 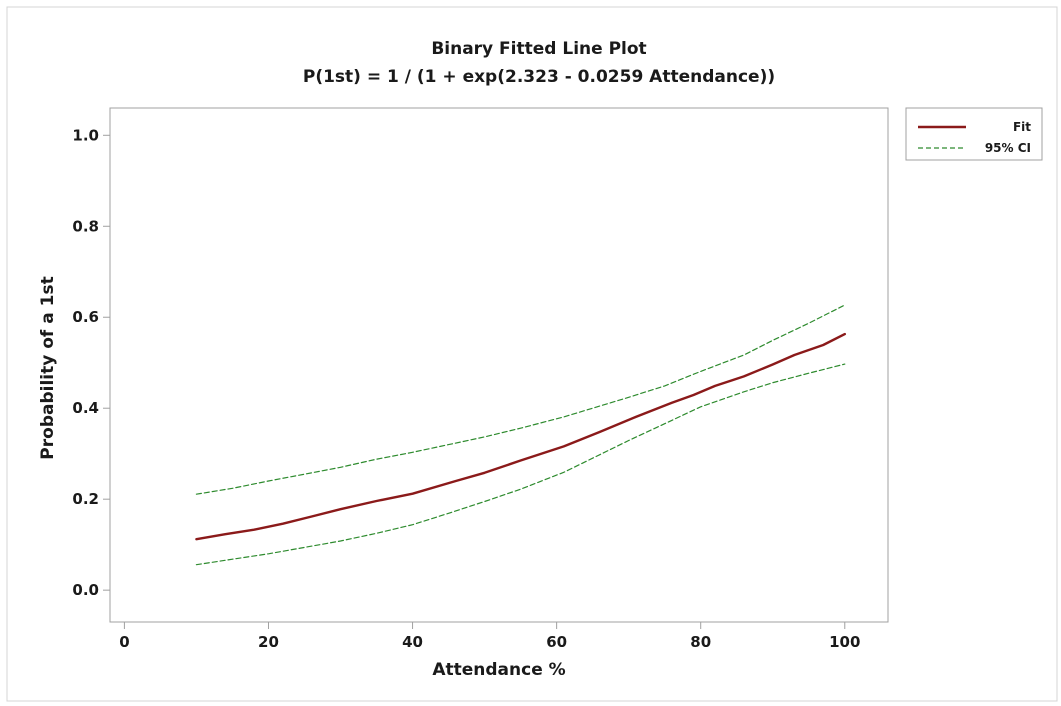 I want to click on x-tick-label: 60, so click(x=556, y=642).